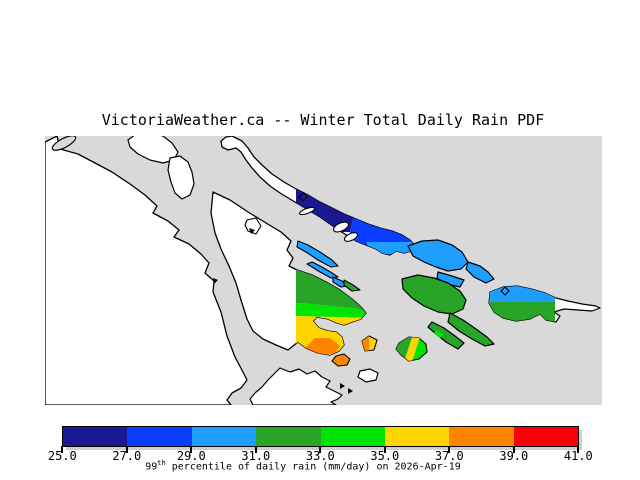  What do you see at coordinates (191, 456) in the screenshot?
I see `colorbar-tick-label: 29.0` at bounding box center [191, 456].